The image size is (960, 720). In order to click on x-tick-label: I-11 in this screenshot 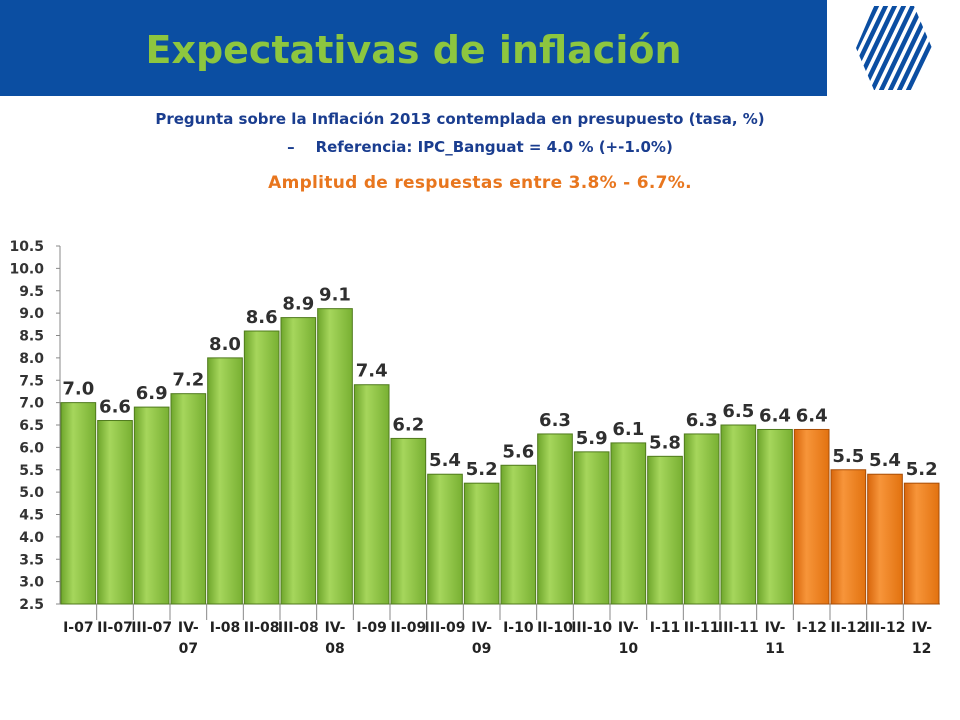, I will do `click(665, 628)`.